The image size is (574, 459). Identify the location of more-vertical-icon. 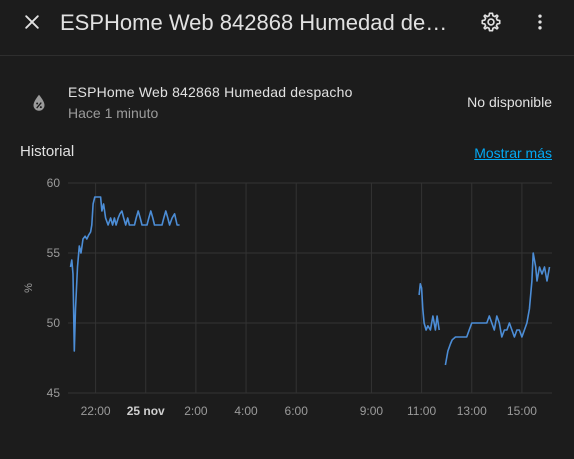
(540, 22).